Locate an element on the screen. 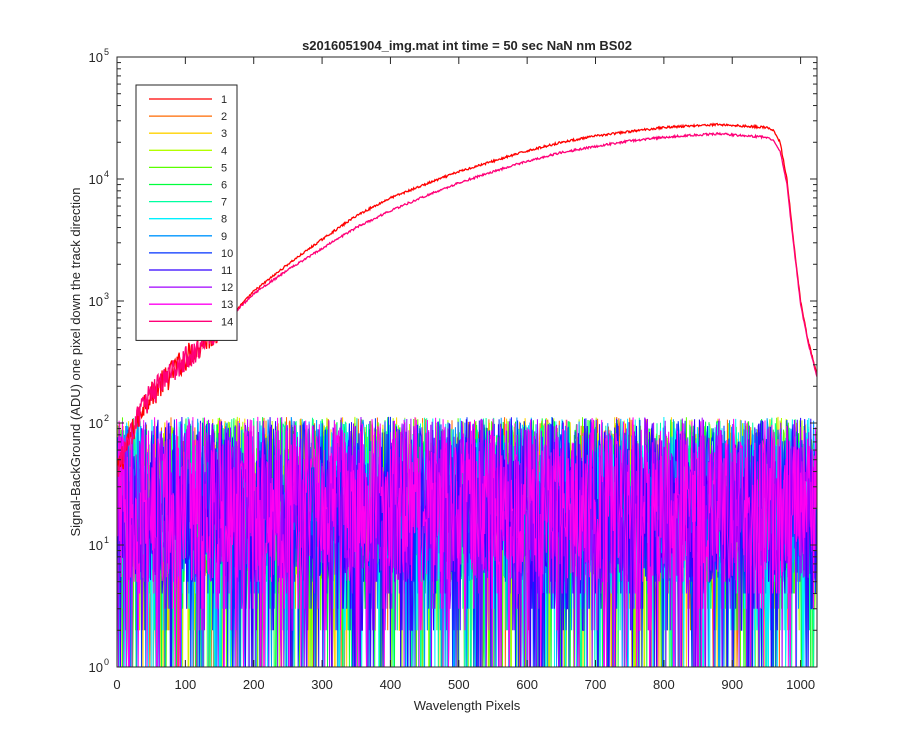 The image size is (900, 750). x-tick-label: 400 is located at coordinates (391, 684).